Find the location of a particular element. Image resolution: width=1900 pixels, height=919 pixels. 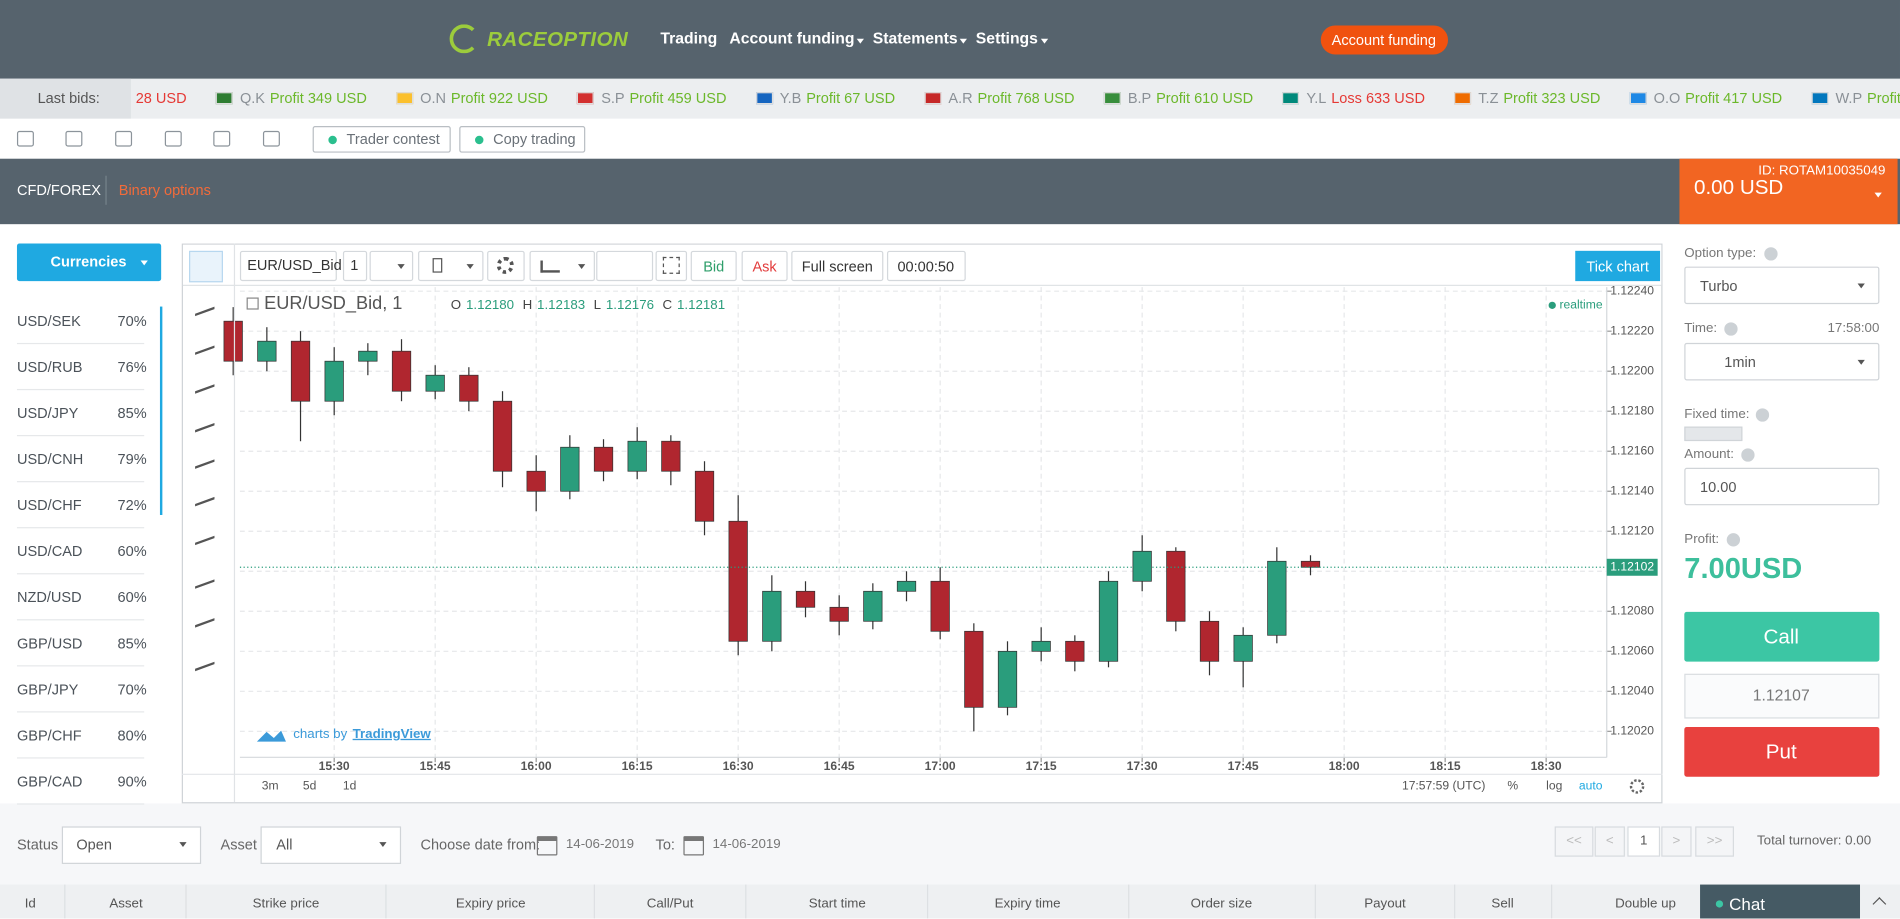

toolbar-button-label: Copy trading is located at coordinates (534, 139).